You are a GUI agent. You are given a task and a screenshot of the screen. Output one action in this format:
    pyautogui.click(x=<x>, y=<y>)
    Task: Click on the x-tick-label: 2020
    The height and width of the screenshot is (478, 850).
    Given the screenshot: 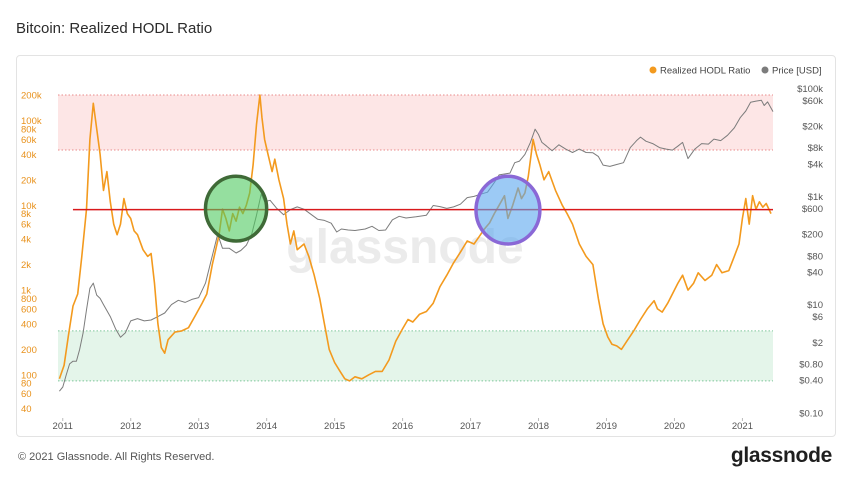 What is the action you would take?
    pyautogui.click(x=674, y=426)
    